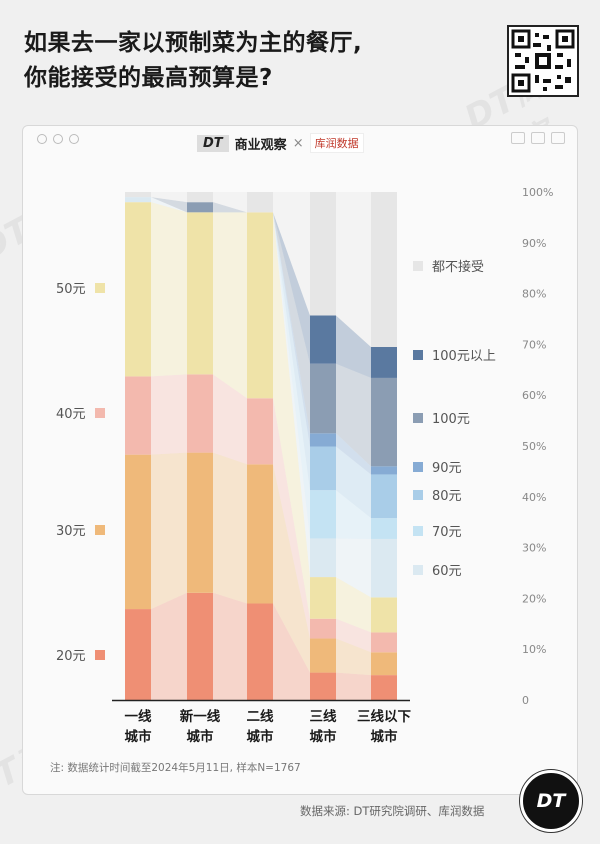 The width and height of the screenshot is (600, 844). What do you see at coordinates (71, 289) in the screenshot?
I see `legend-label: 50元` at bounding box center [71, 289].